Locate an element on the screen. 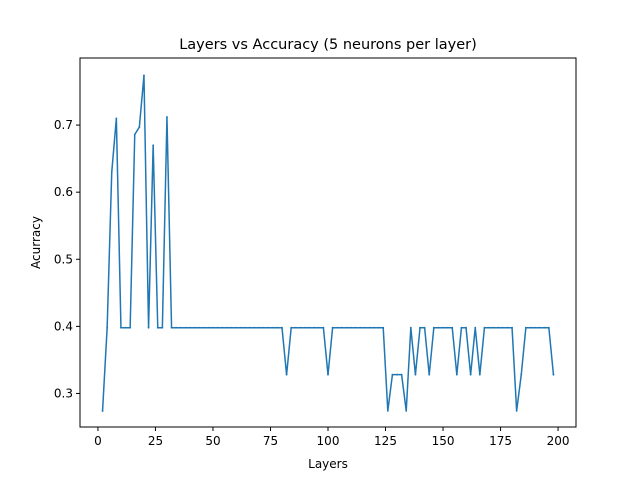  x-tick-label: 150 is located at coordinates (443, 441).